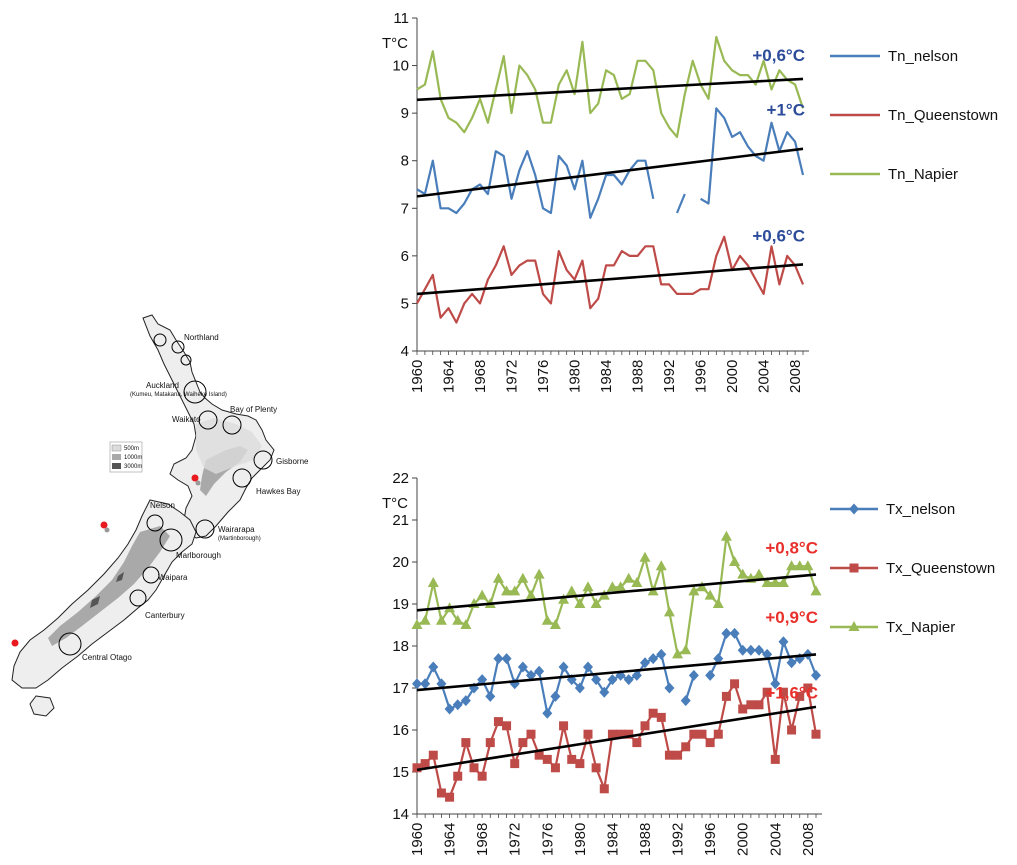 Image resolution: width=1017 pixels, height=865 pixels. What do you see at coordinates (229, 446) in the screenshot?
I see `north-island-relief-light` at bounding box center [229, 446].